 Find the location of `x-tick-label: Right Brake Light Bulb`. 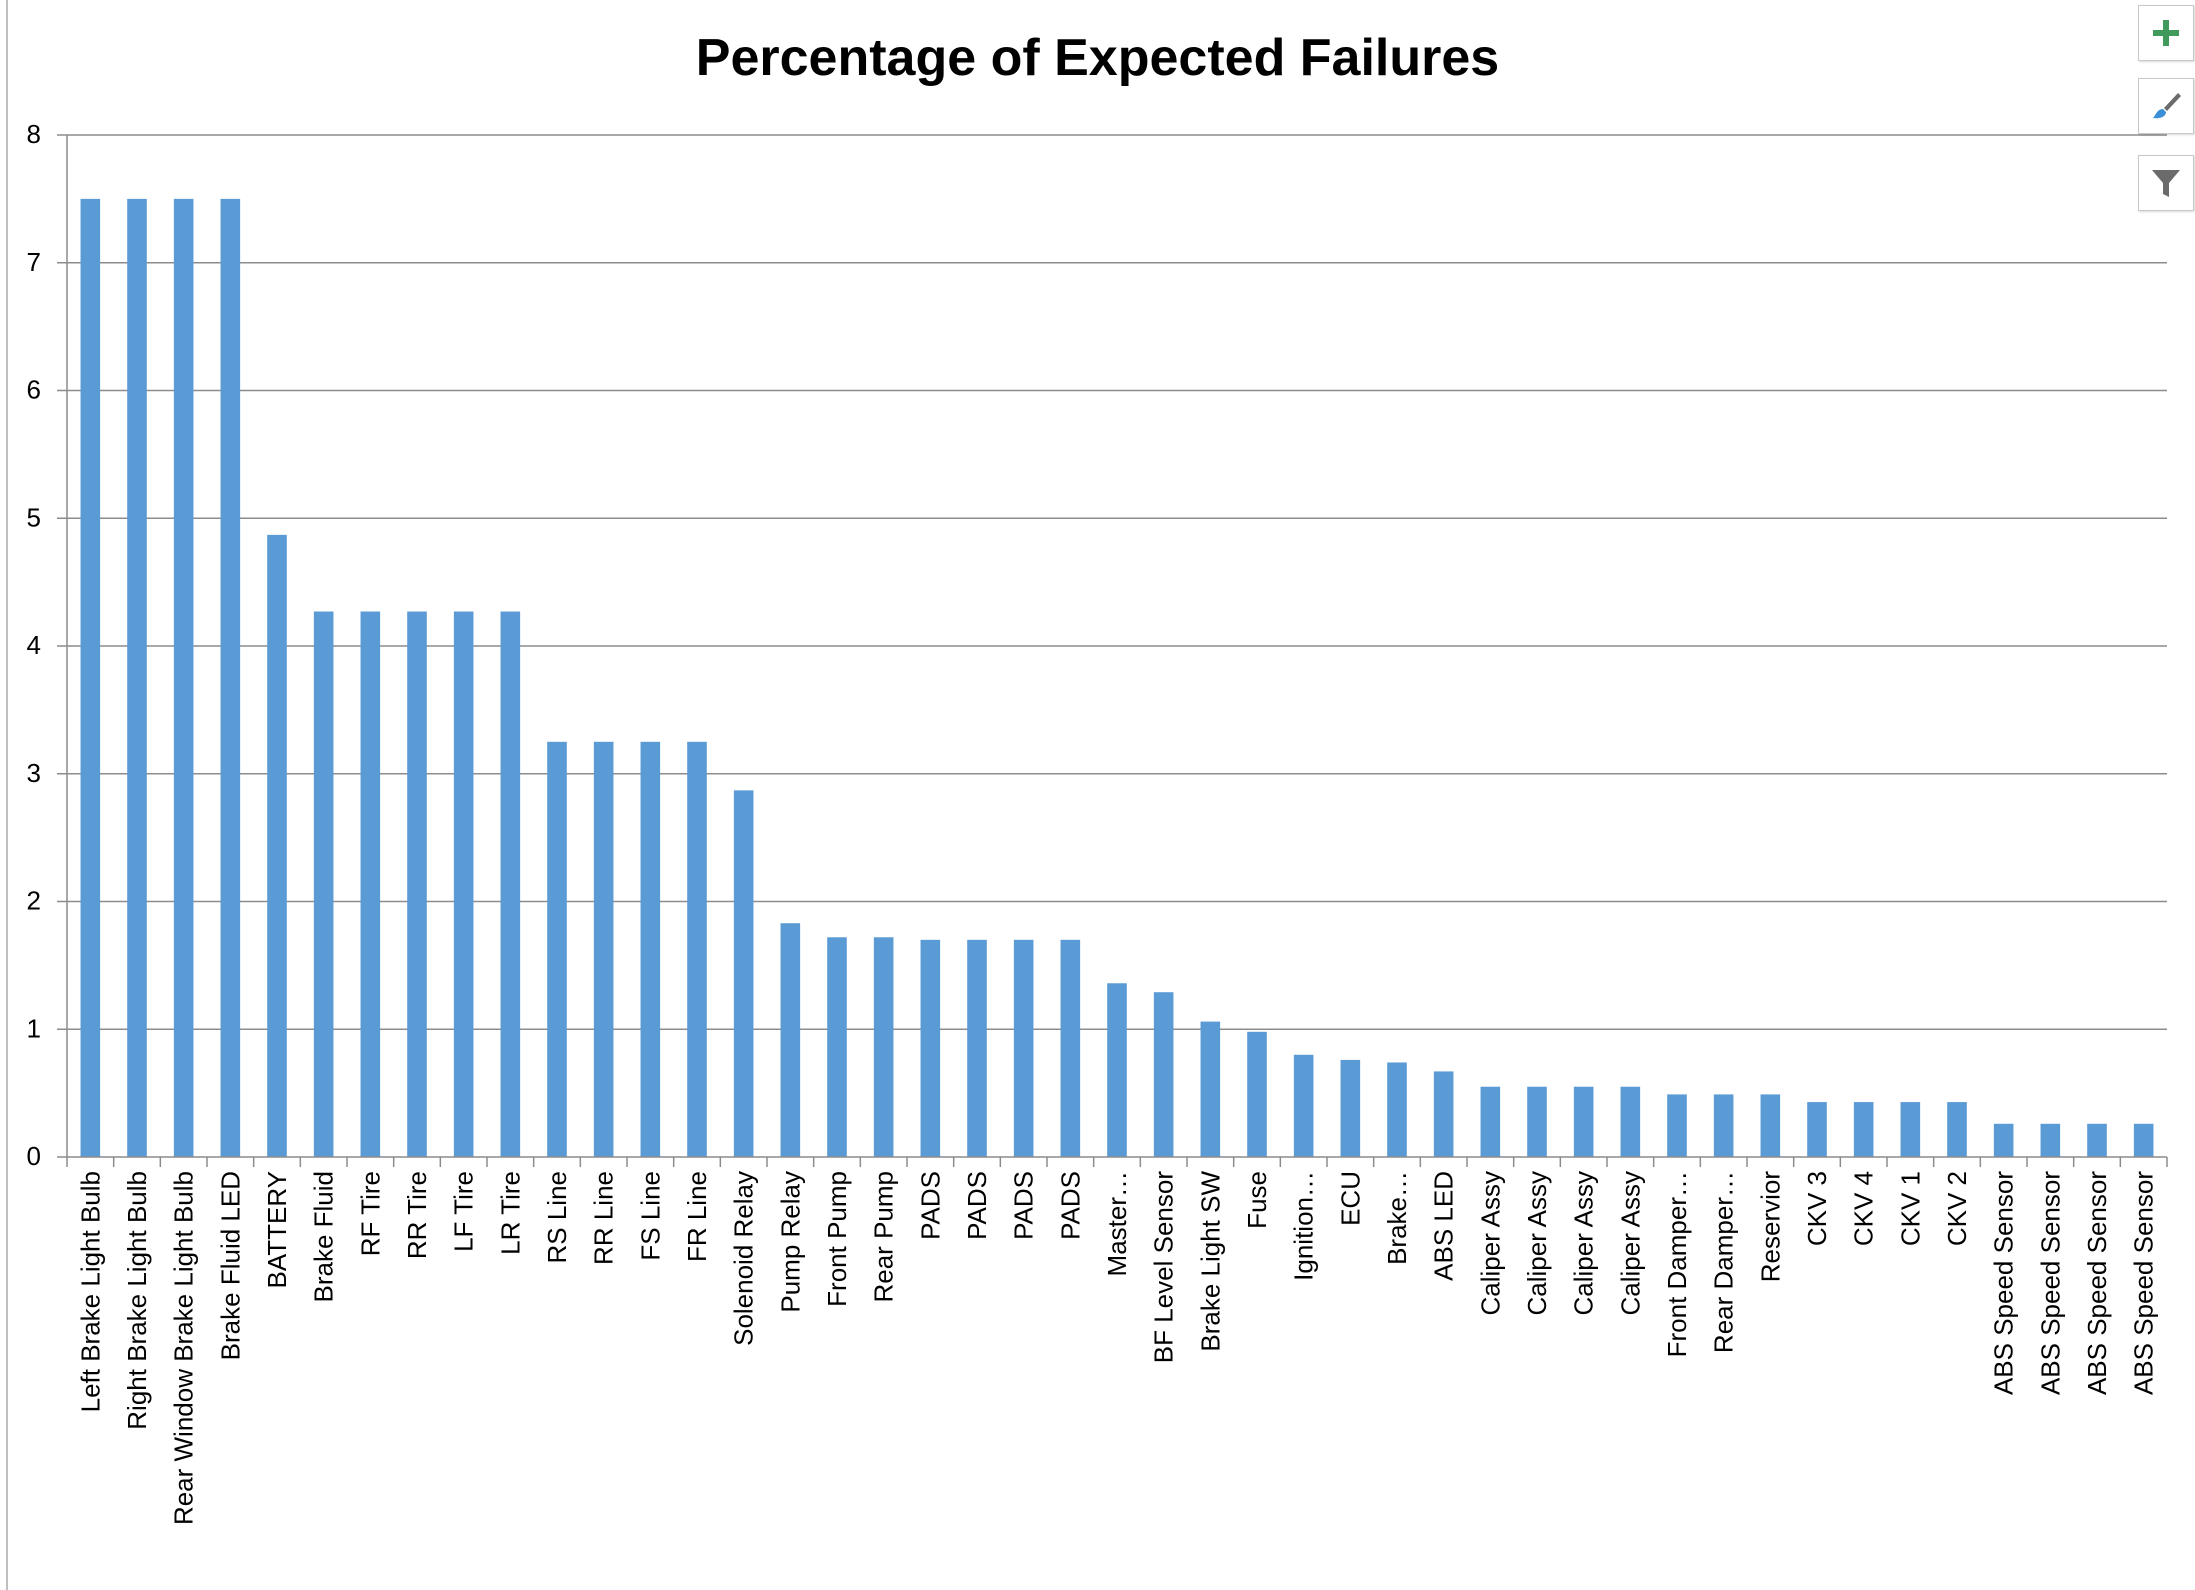

x-tick-label: Right Brake Light Bulb is located at coordinates (137, 1300).